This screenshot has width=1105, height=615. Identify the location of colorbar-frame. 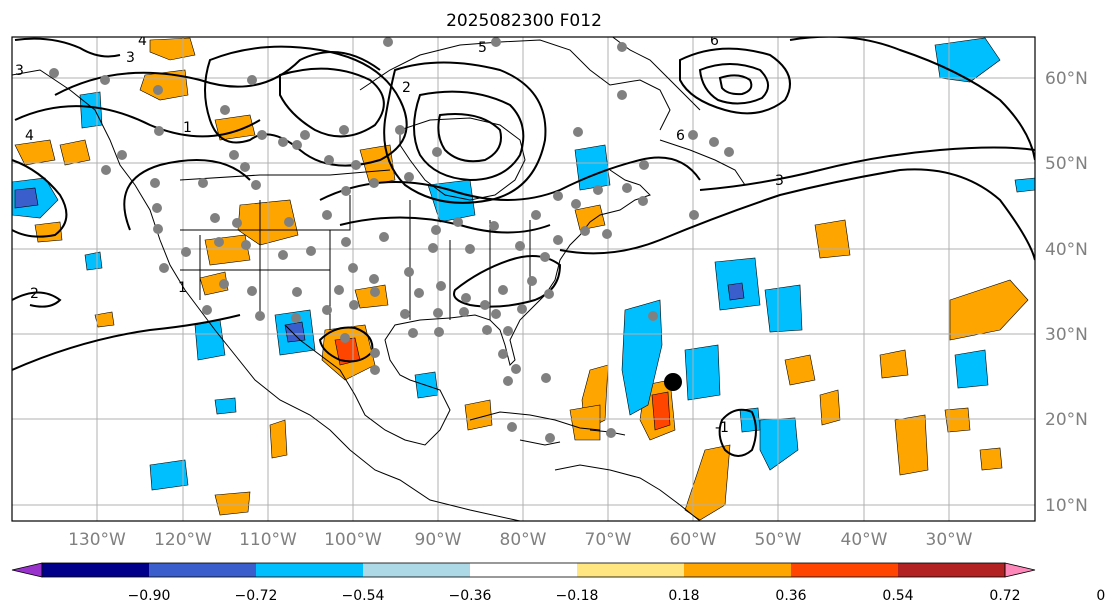
(523, 570).